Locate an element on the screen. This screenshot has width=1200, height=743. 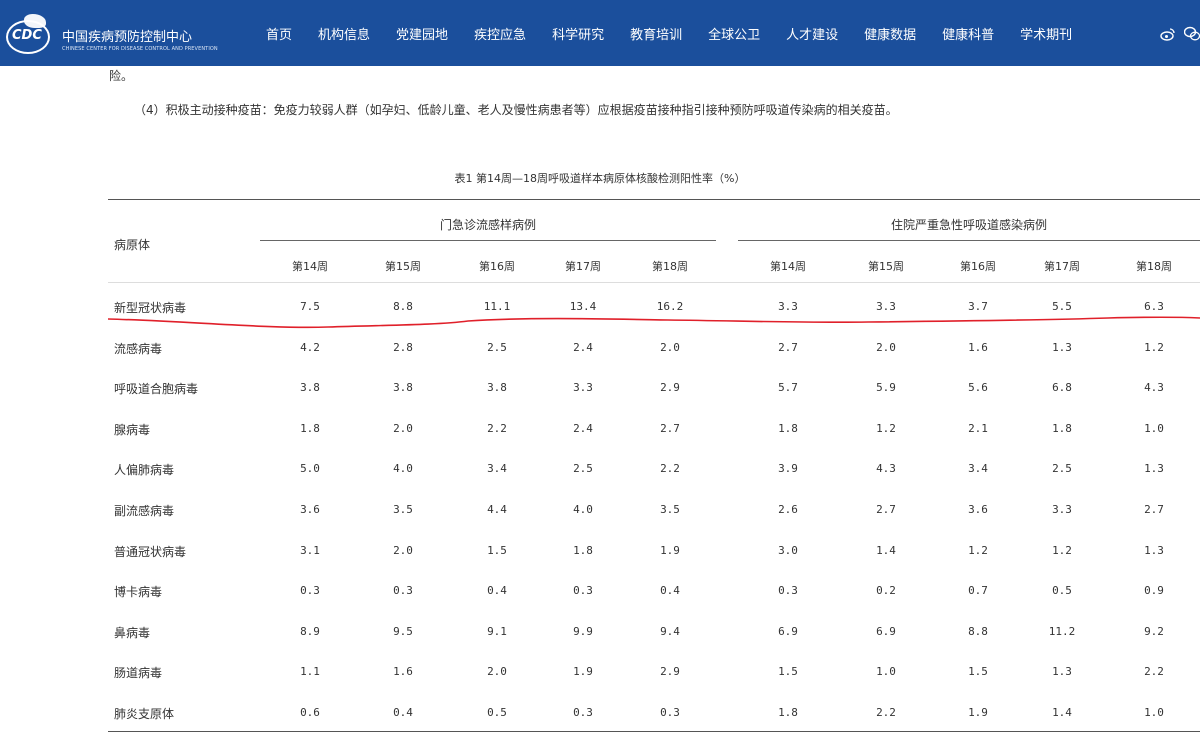
inpatient-rate-cell: 8.8 is located at coordinates (978, 631).